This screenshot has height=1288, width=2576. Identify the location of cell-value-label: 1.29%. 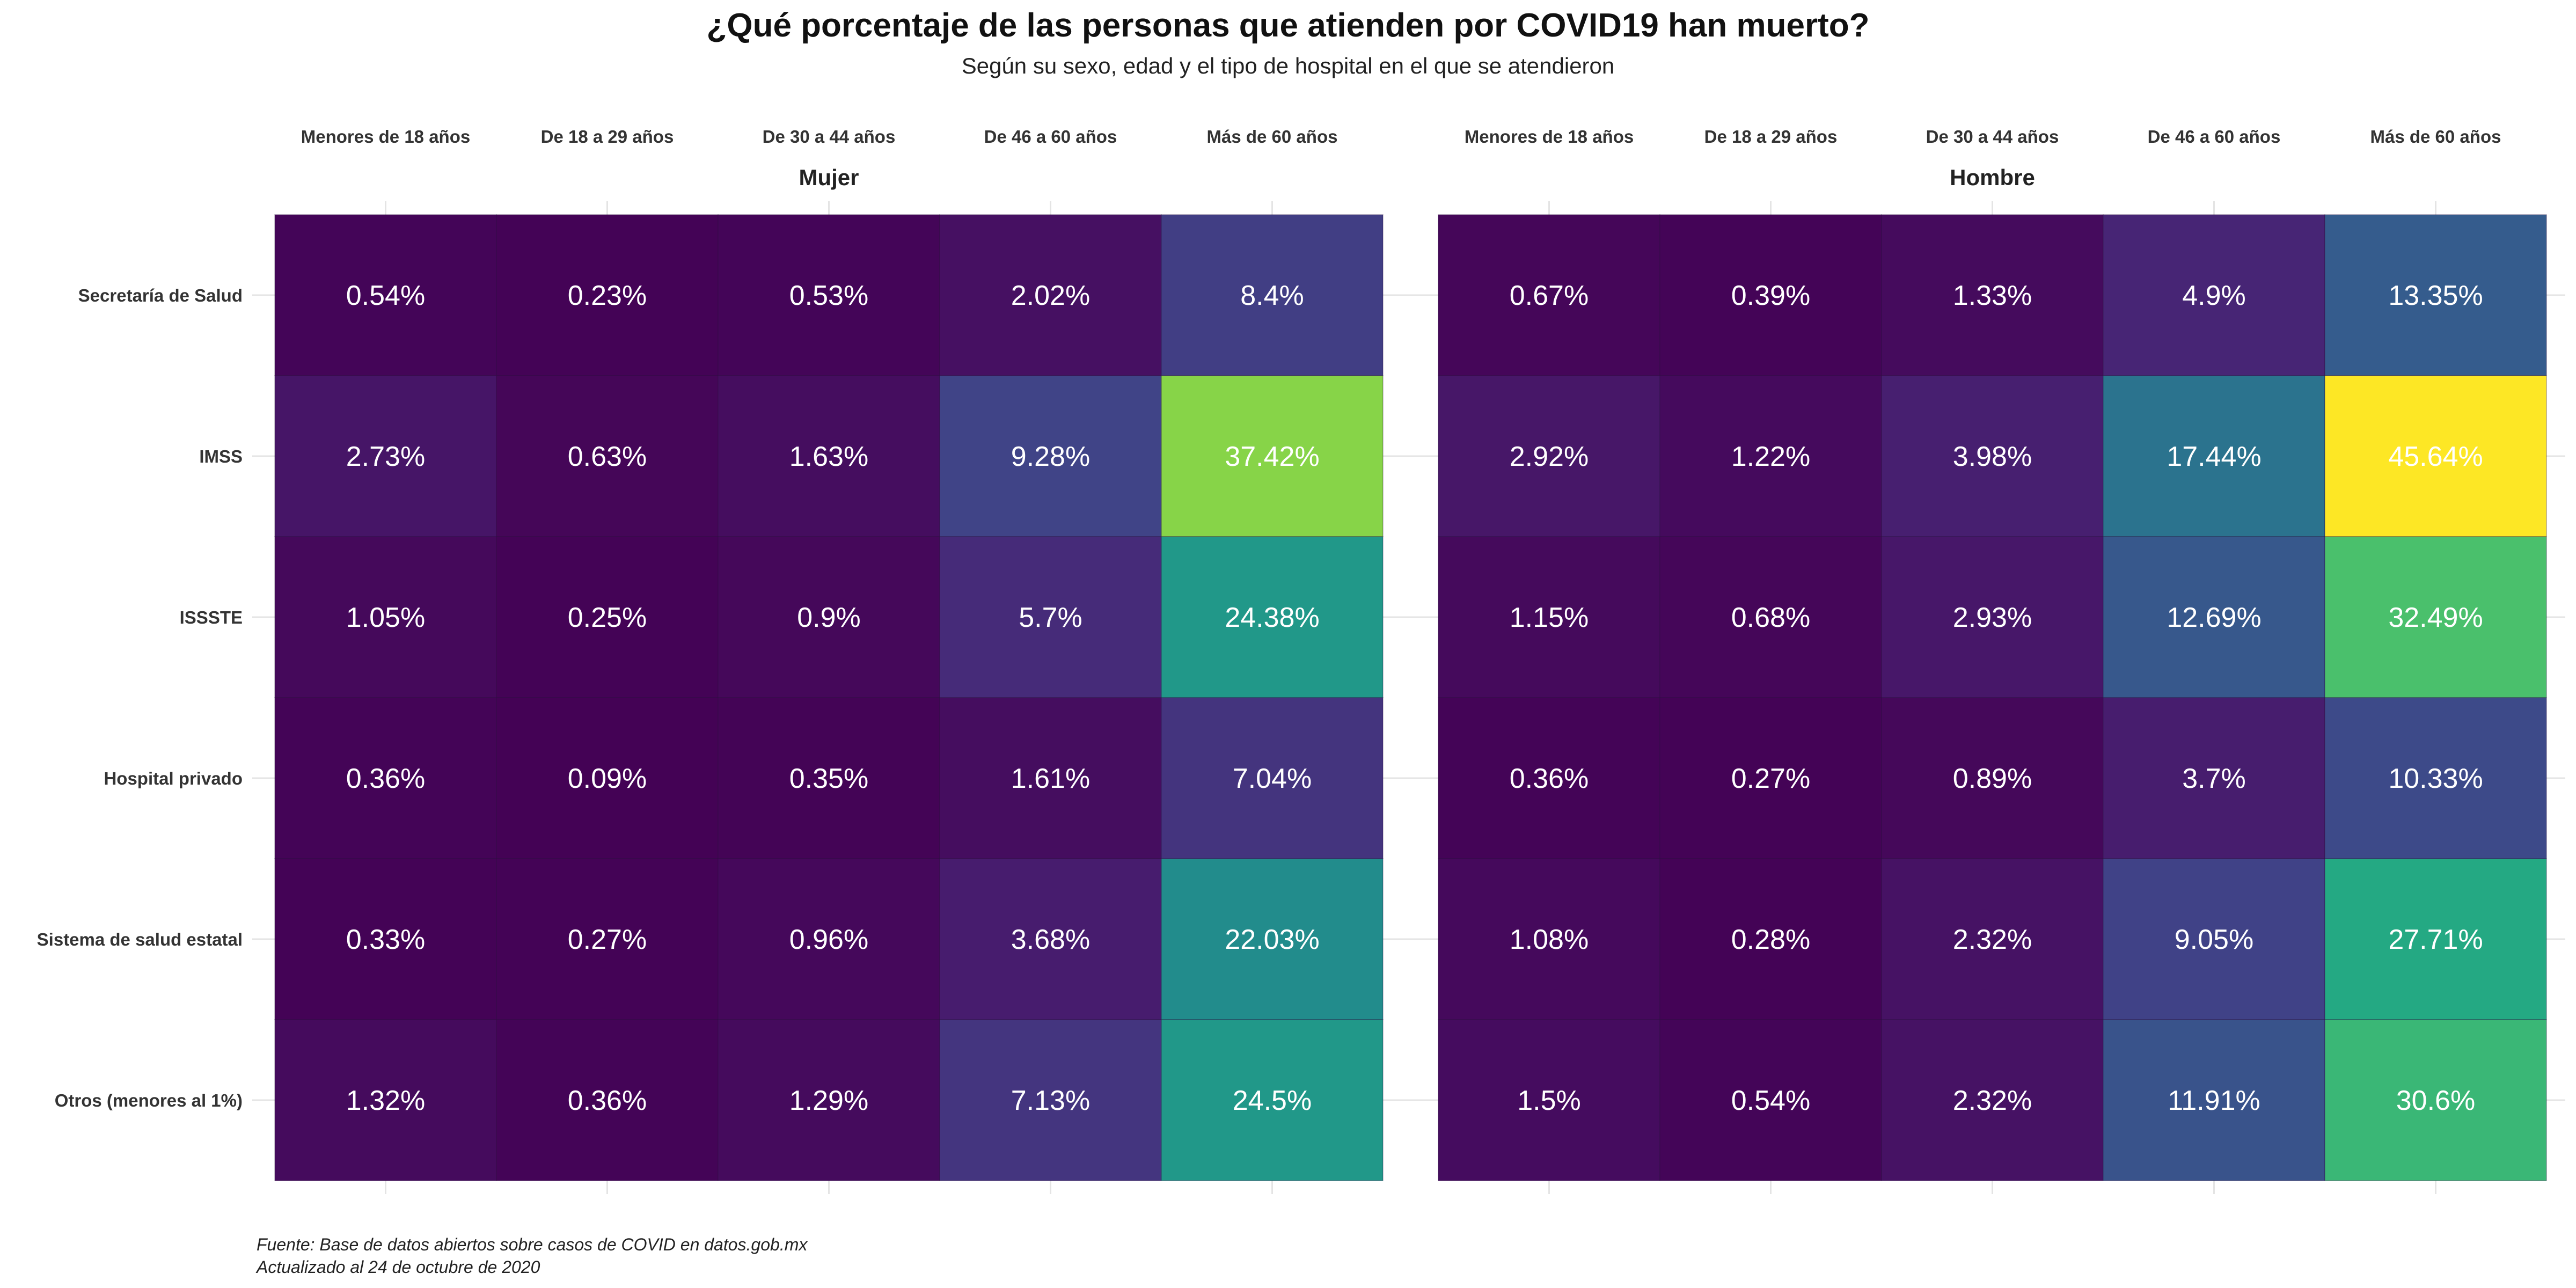
(828, 1100).